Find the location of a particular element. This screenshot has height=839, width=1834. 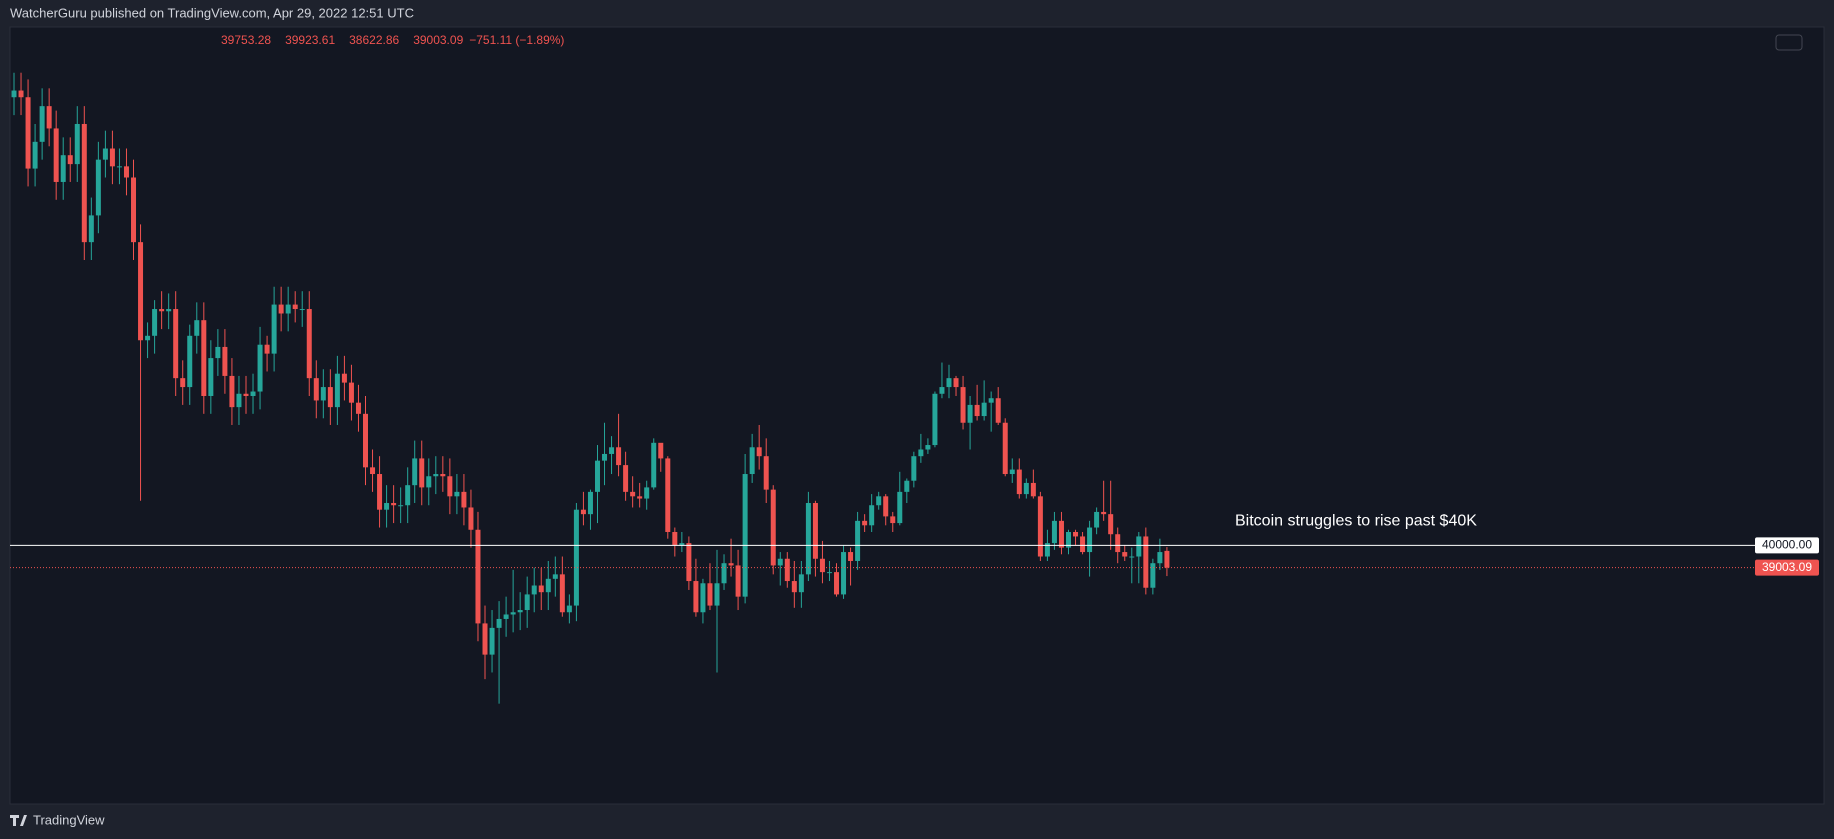

footer-brand: TradingView is located at coordinates (69, 819).